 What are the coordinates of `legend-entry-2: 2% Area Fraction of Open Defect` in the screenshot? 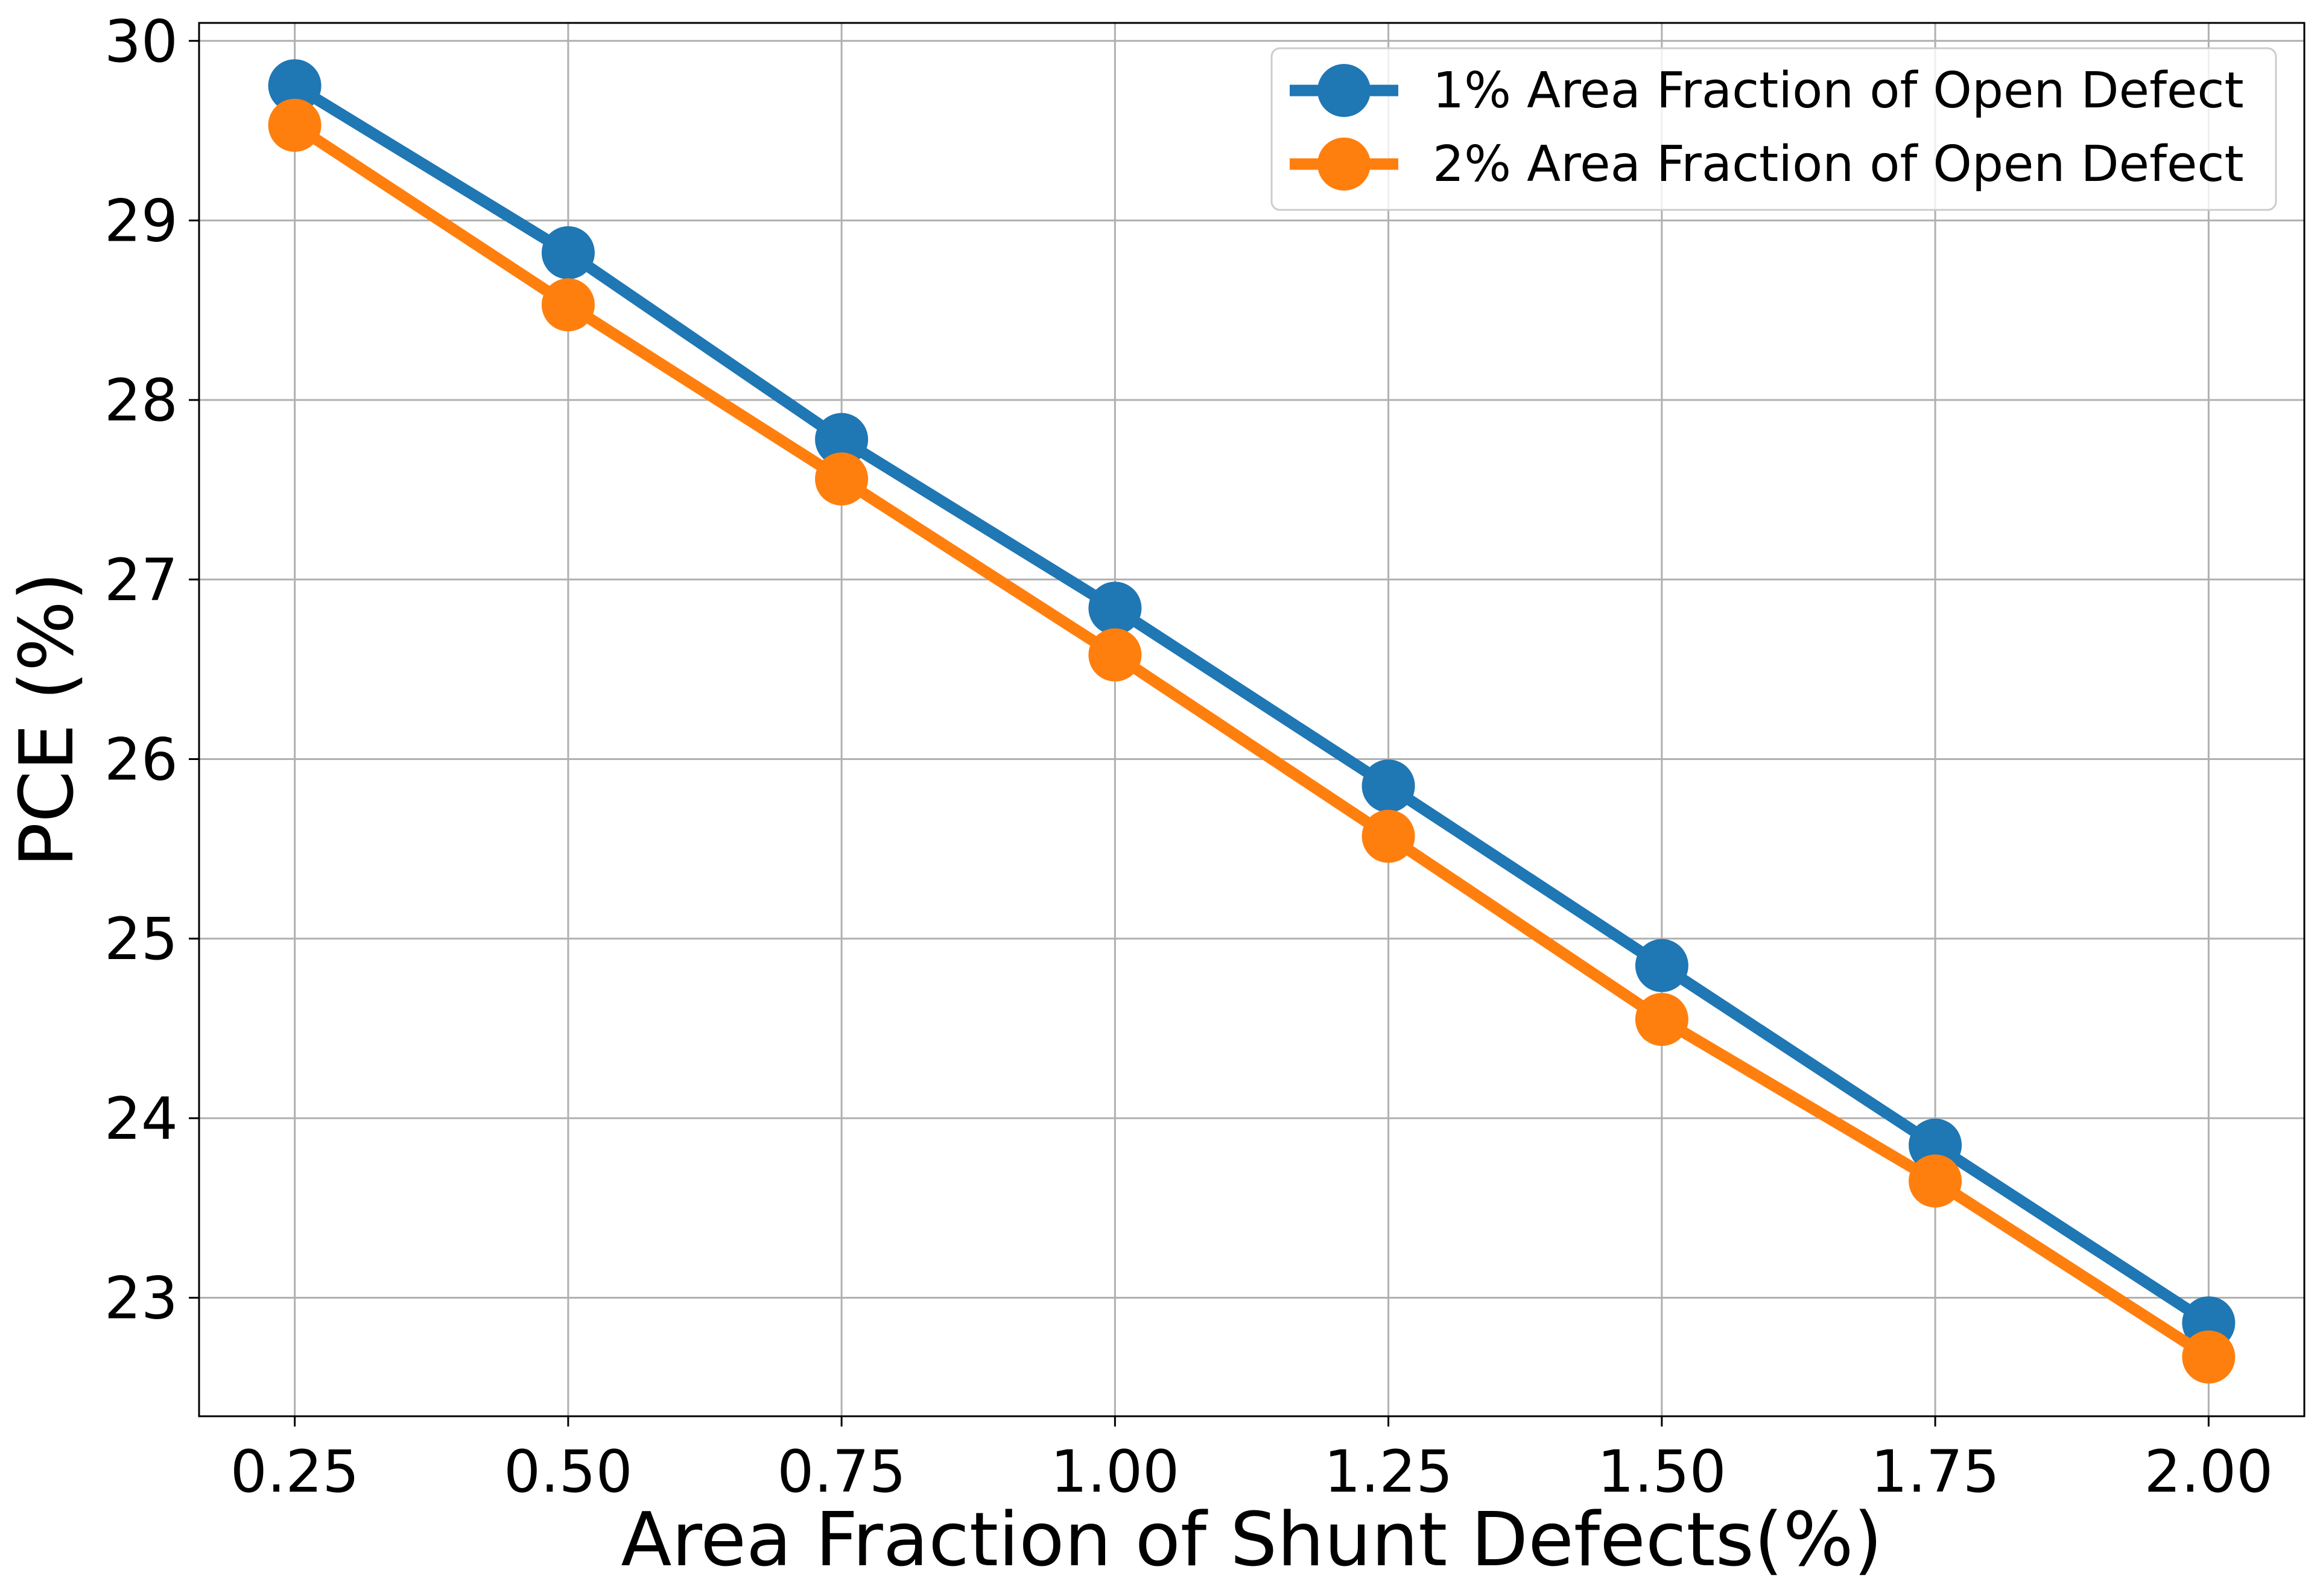 It's located at (1767, 164).